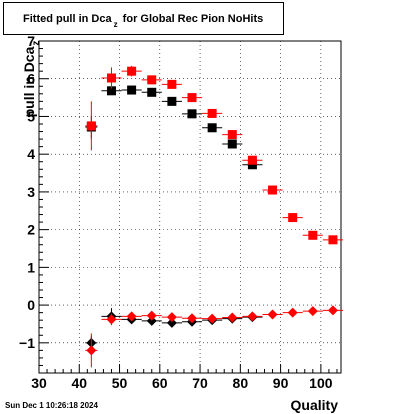 The image size is (400, 414). What do you see at coordinates (281, 383) in the screenshot?
I see `x-tick-label: 90` at bounding box center [281, 383].